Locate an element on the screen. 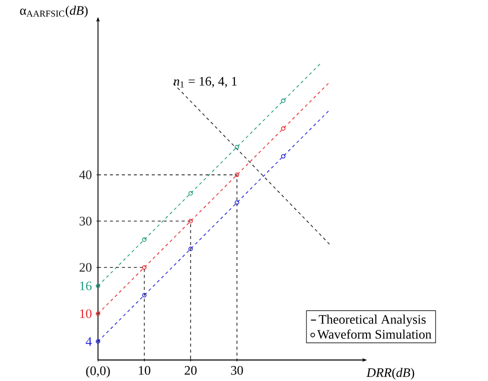  x-tick-label: 20 is located at coordinates (190, 370).